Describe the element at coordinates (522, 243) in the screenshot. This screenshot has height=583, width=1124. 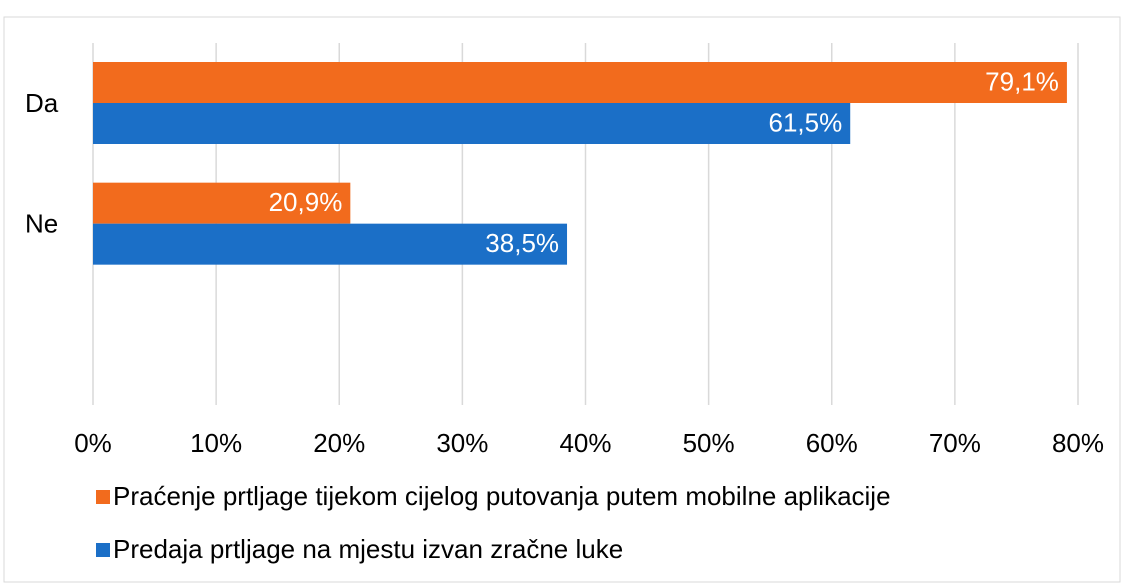
I see `data-label: 38,5%` at that location.